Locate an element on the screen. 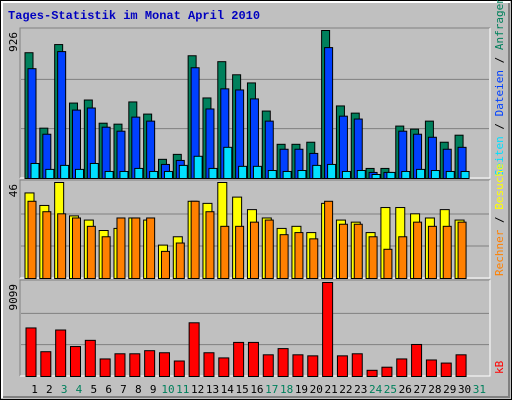 This screenshot has width=512, height=400. x-tick-label: 14 is located at coordinates (228, 389).